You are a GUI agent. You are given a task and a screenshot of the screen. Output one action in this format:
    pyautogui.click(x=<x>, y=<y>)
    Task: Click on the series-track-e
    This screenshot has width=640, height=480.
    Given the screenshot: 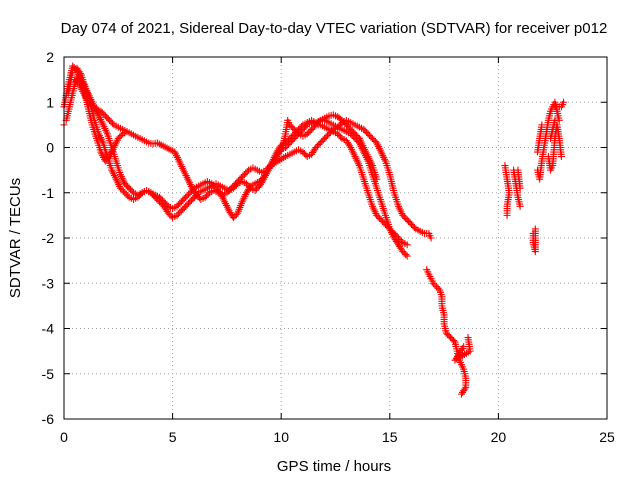 What is the action you would take?
    pyautogui.click(x=96, y=118)
    